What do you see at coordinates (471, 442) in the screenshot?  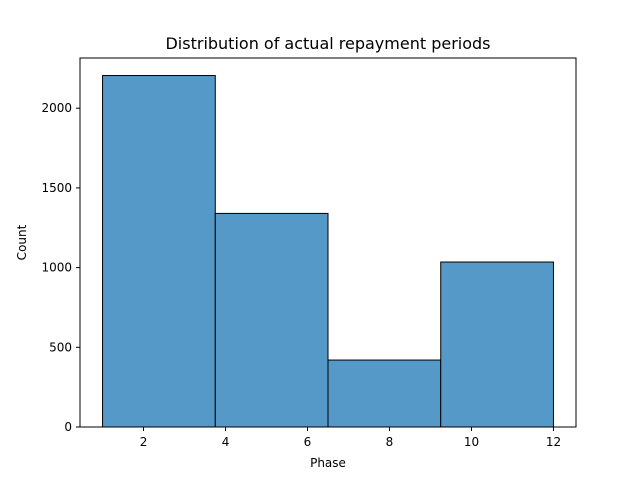 I see `x-tick-label: 10` at bounding box center [471, 442].